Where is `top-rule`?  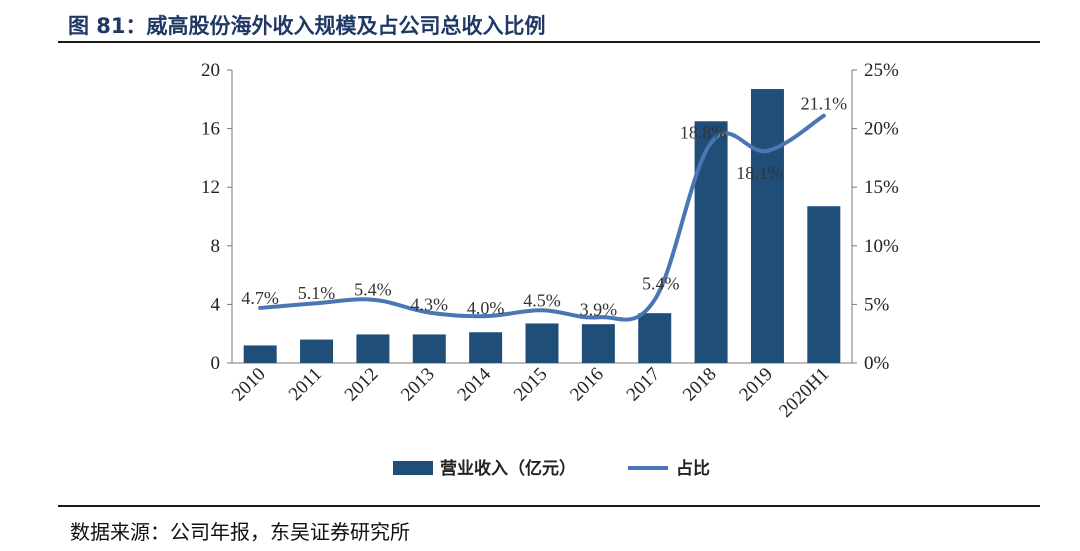
top-rule is located at coordinates (549, 42).